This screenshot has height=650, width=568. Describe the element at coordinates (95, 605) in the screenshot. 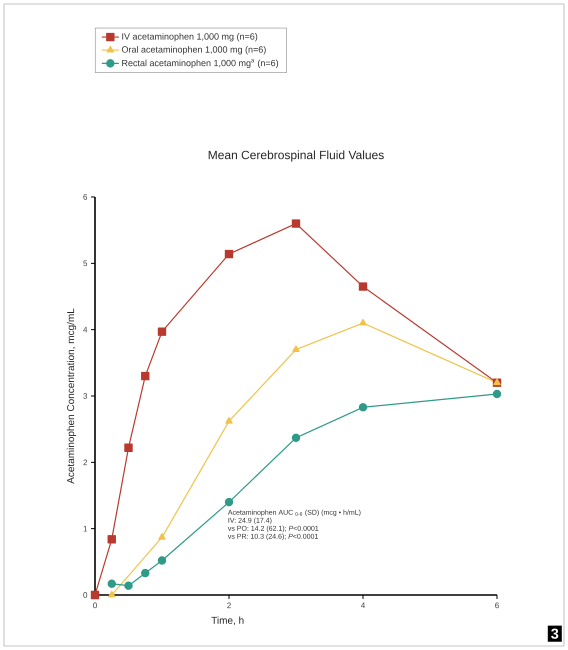

I see `x-tick-label: 0` at that location.